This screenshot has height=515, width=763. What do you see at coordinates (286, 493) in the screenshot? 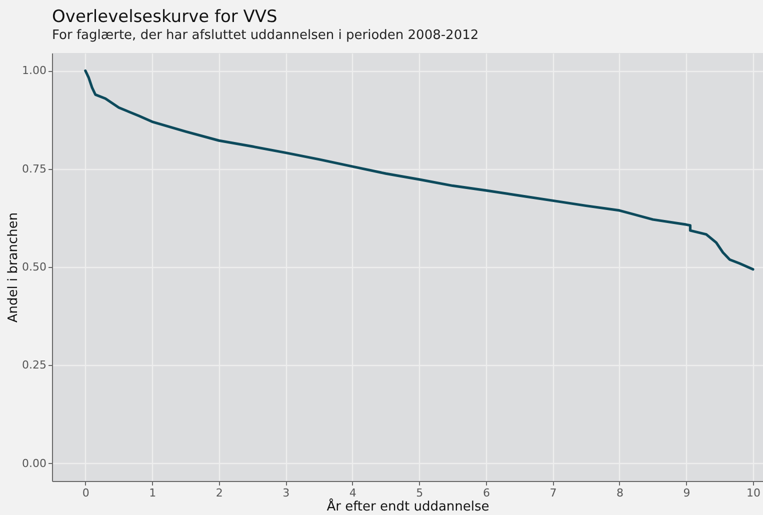
I see `x-tick-label: 3` at bounding box center [286, 493].